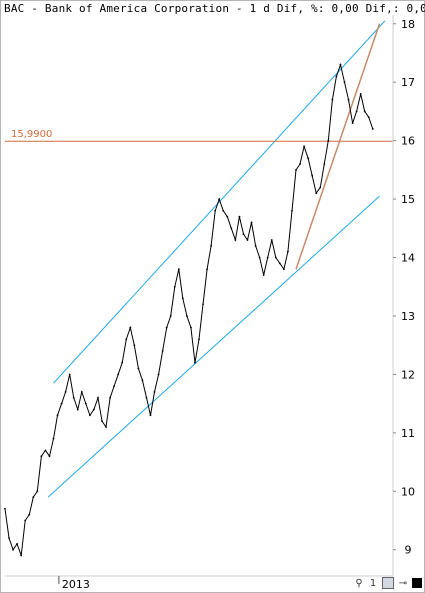 This screenshot has width=425, height=593. I want to click on y-tick-label: 11, so click(408, 433).